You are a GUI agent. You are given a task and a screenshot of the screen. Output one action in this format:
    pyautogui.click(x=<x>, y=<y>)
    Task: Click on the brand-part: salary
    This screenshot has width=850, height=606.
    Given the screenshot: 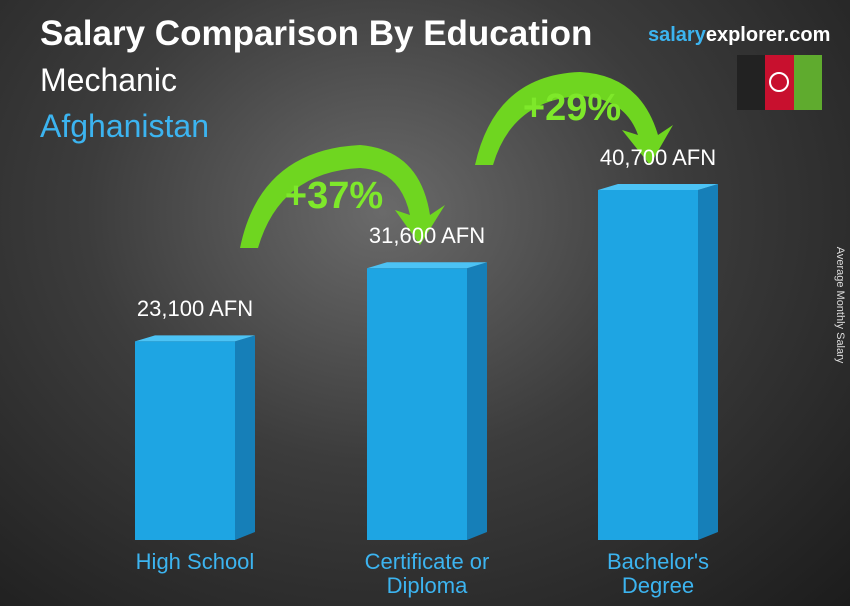 What is the action you would take?
    pyautogui.click(x=677, y=35)
    